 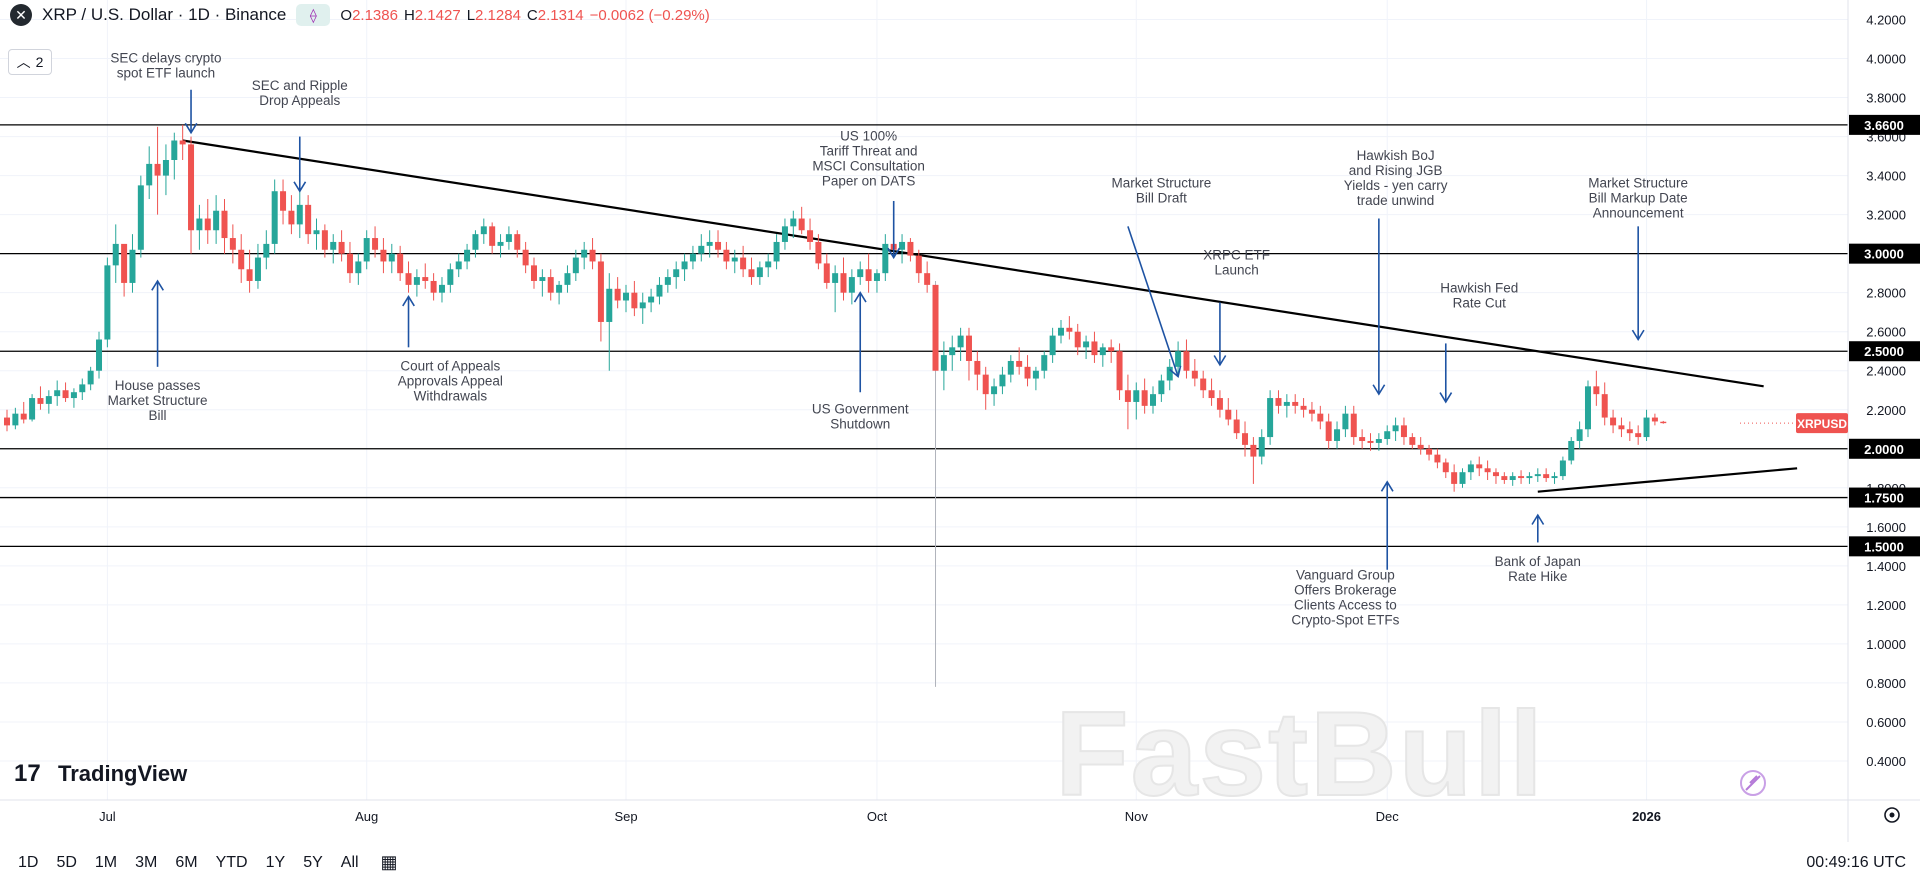 What do you see at coordinates (28, 862) in the screenshot?
I see `timeframe-1d: 1D` at bounding box center [28, 862].